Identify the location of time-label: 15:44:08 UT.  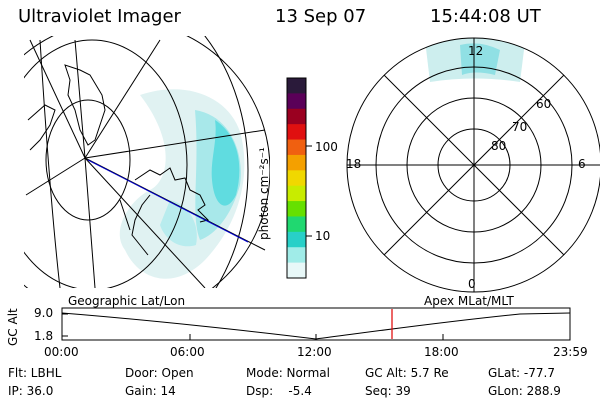
(485, 16).